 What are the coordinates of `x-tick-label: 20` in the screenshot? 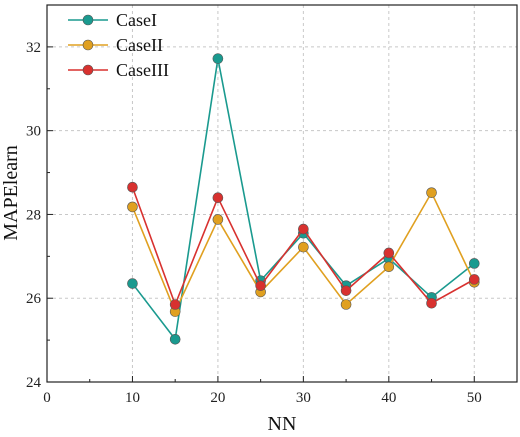 It's located at (217, 398).